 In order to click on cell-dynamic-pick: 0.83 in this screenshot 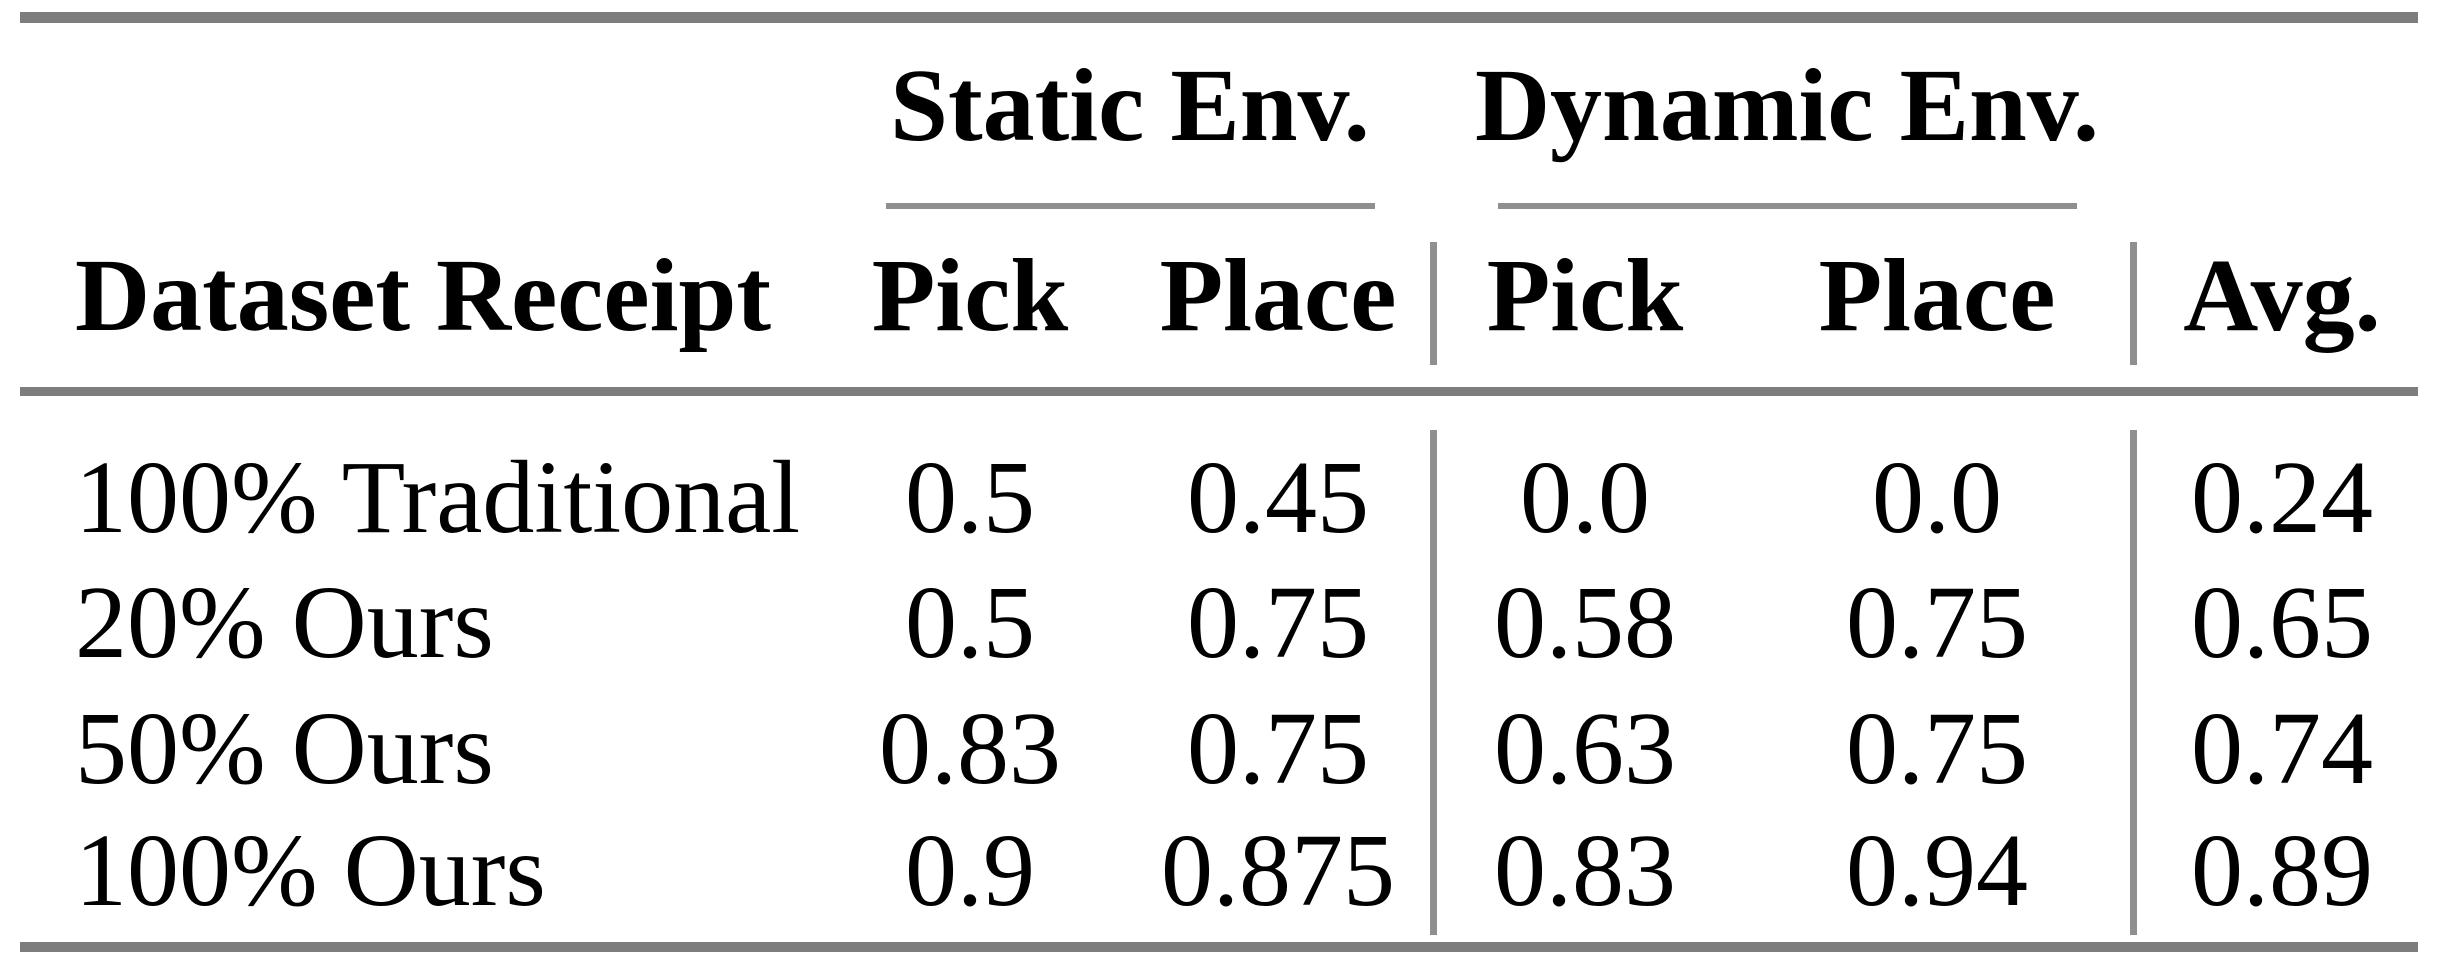, I will do `click(1585, 870)`.